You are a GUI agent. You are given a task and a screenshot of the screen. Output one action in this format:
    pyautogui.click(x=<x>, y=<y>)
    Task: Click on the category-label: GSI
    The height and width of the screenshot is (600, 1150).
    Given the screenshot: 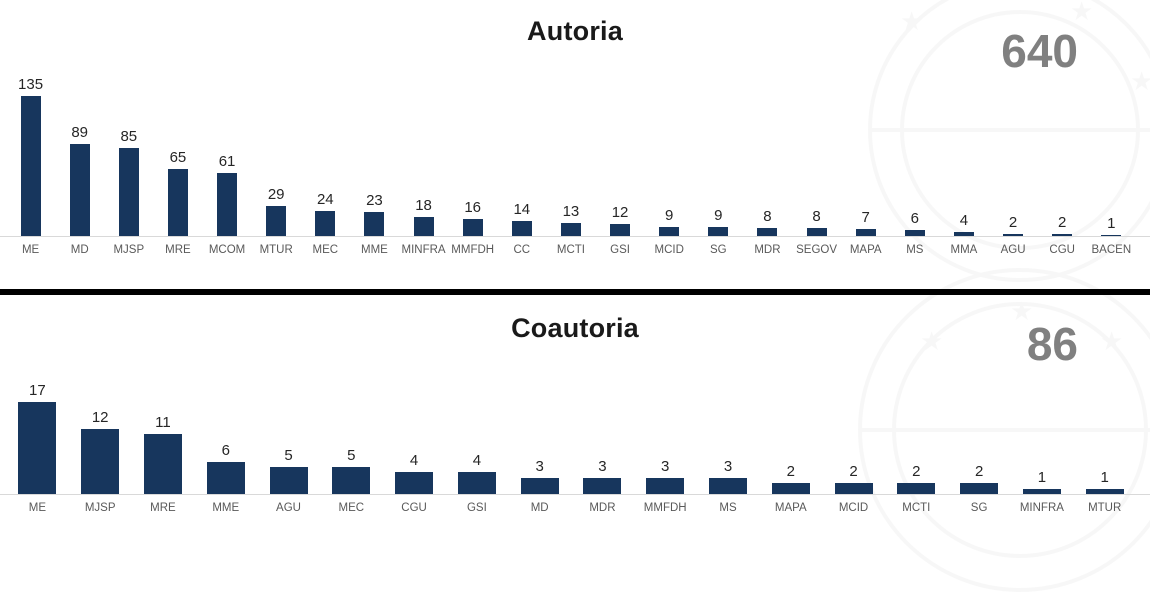 What is the action you would take?
    pyautogui.click(x=476, y=508)
    